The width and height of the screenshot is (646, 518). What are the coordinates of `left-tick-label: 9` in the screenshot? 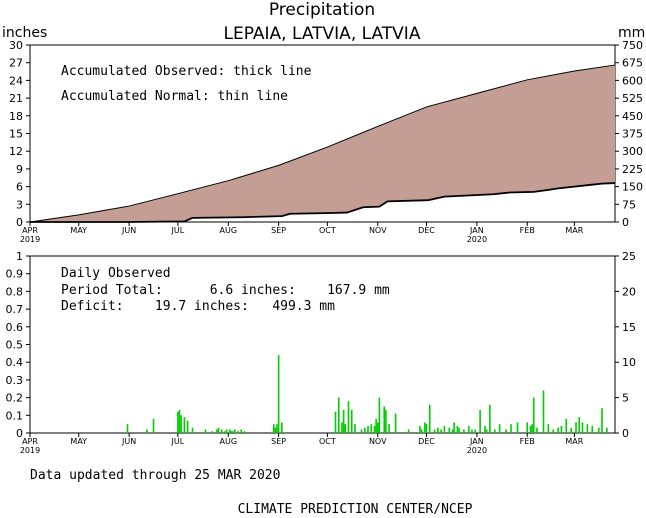 It's located at (19, 169).